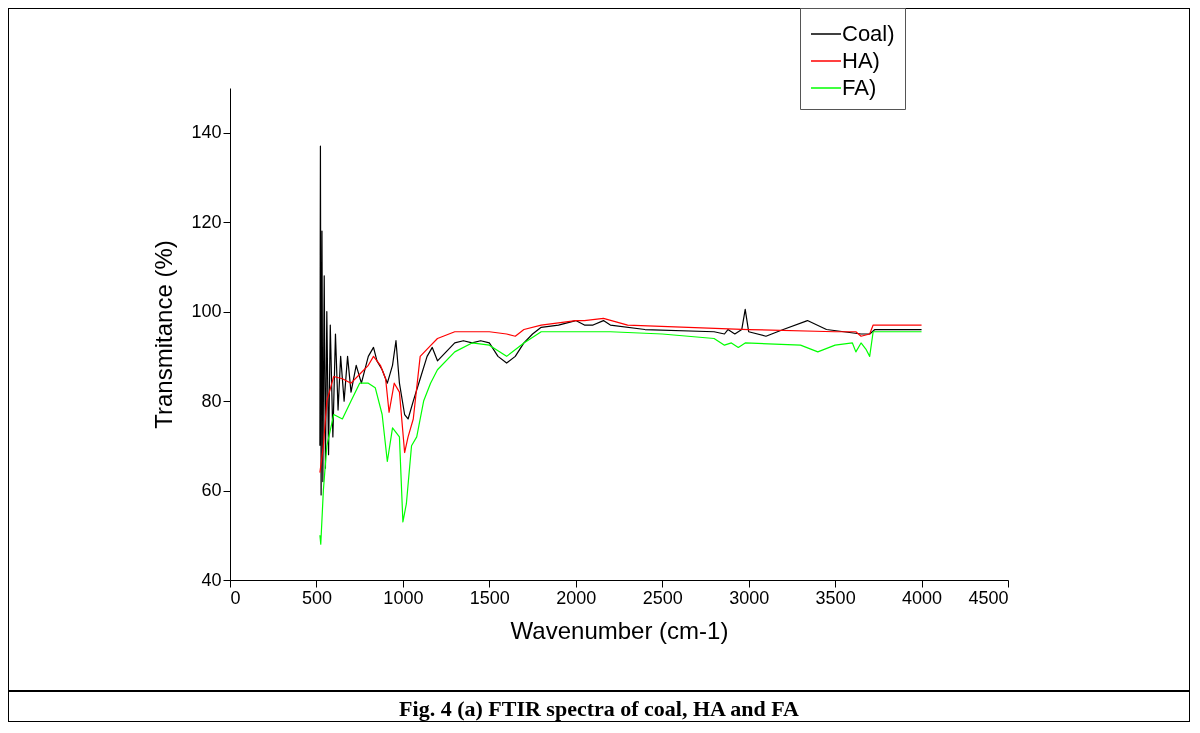 This screenshot has width=1200, height=733. What do you see at coordinates (489, 597) in the screenshot?
I see `x-tick-label: 1500` at bounding box center [489, 597].